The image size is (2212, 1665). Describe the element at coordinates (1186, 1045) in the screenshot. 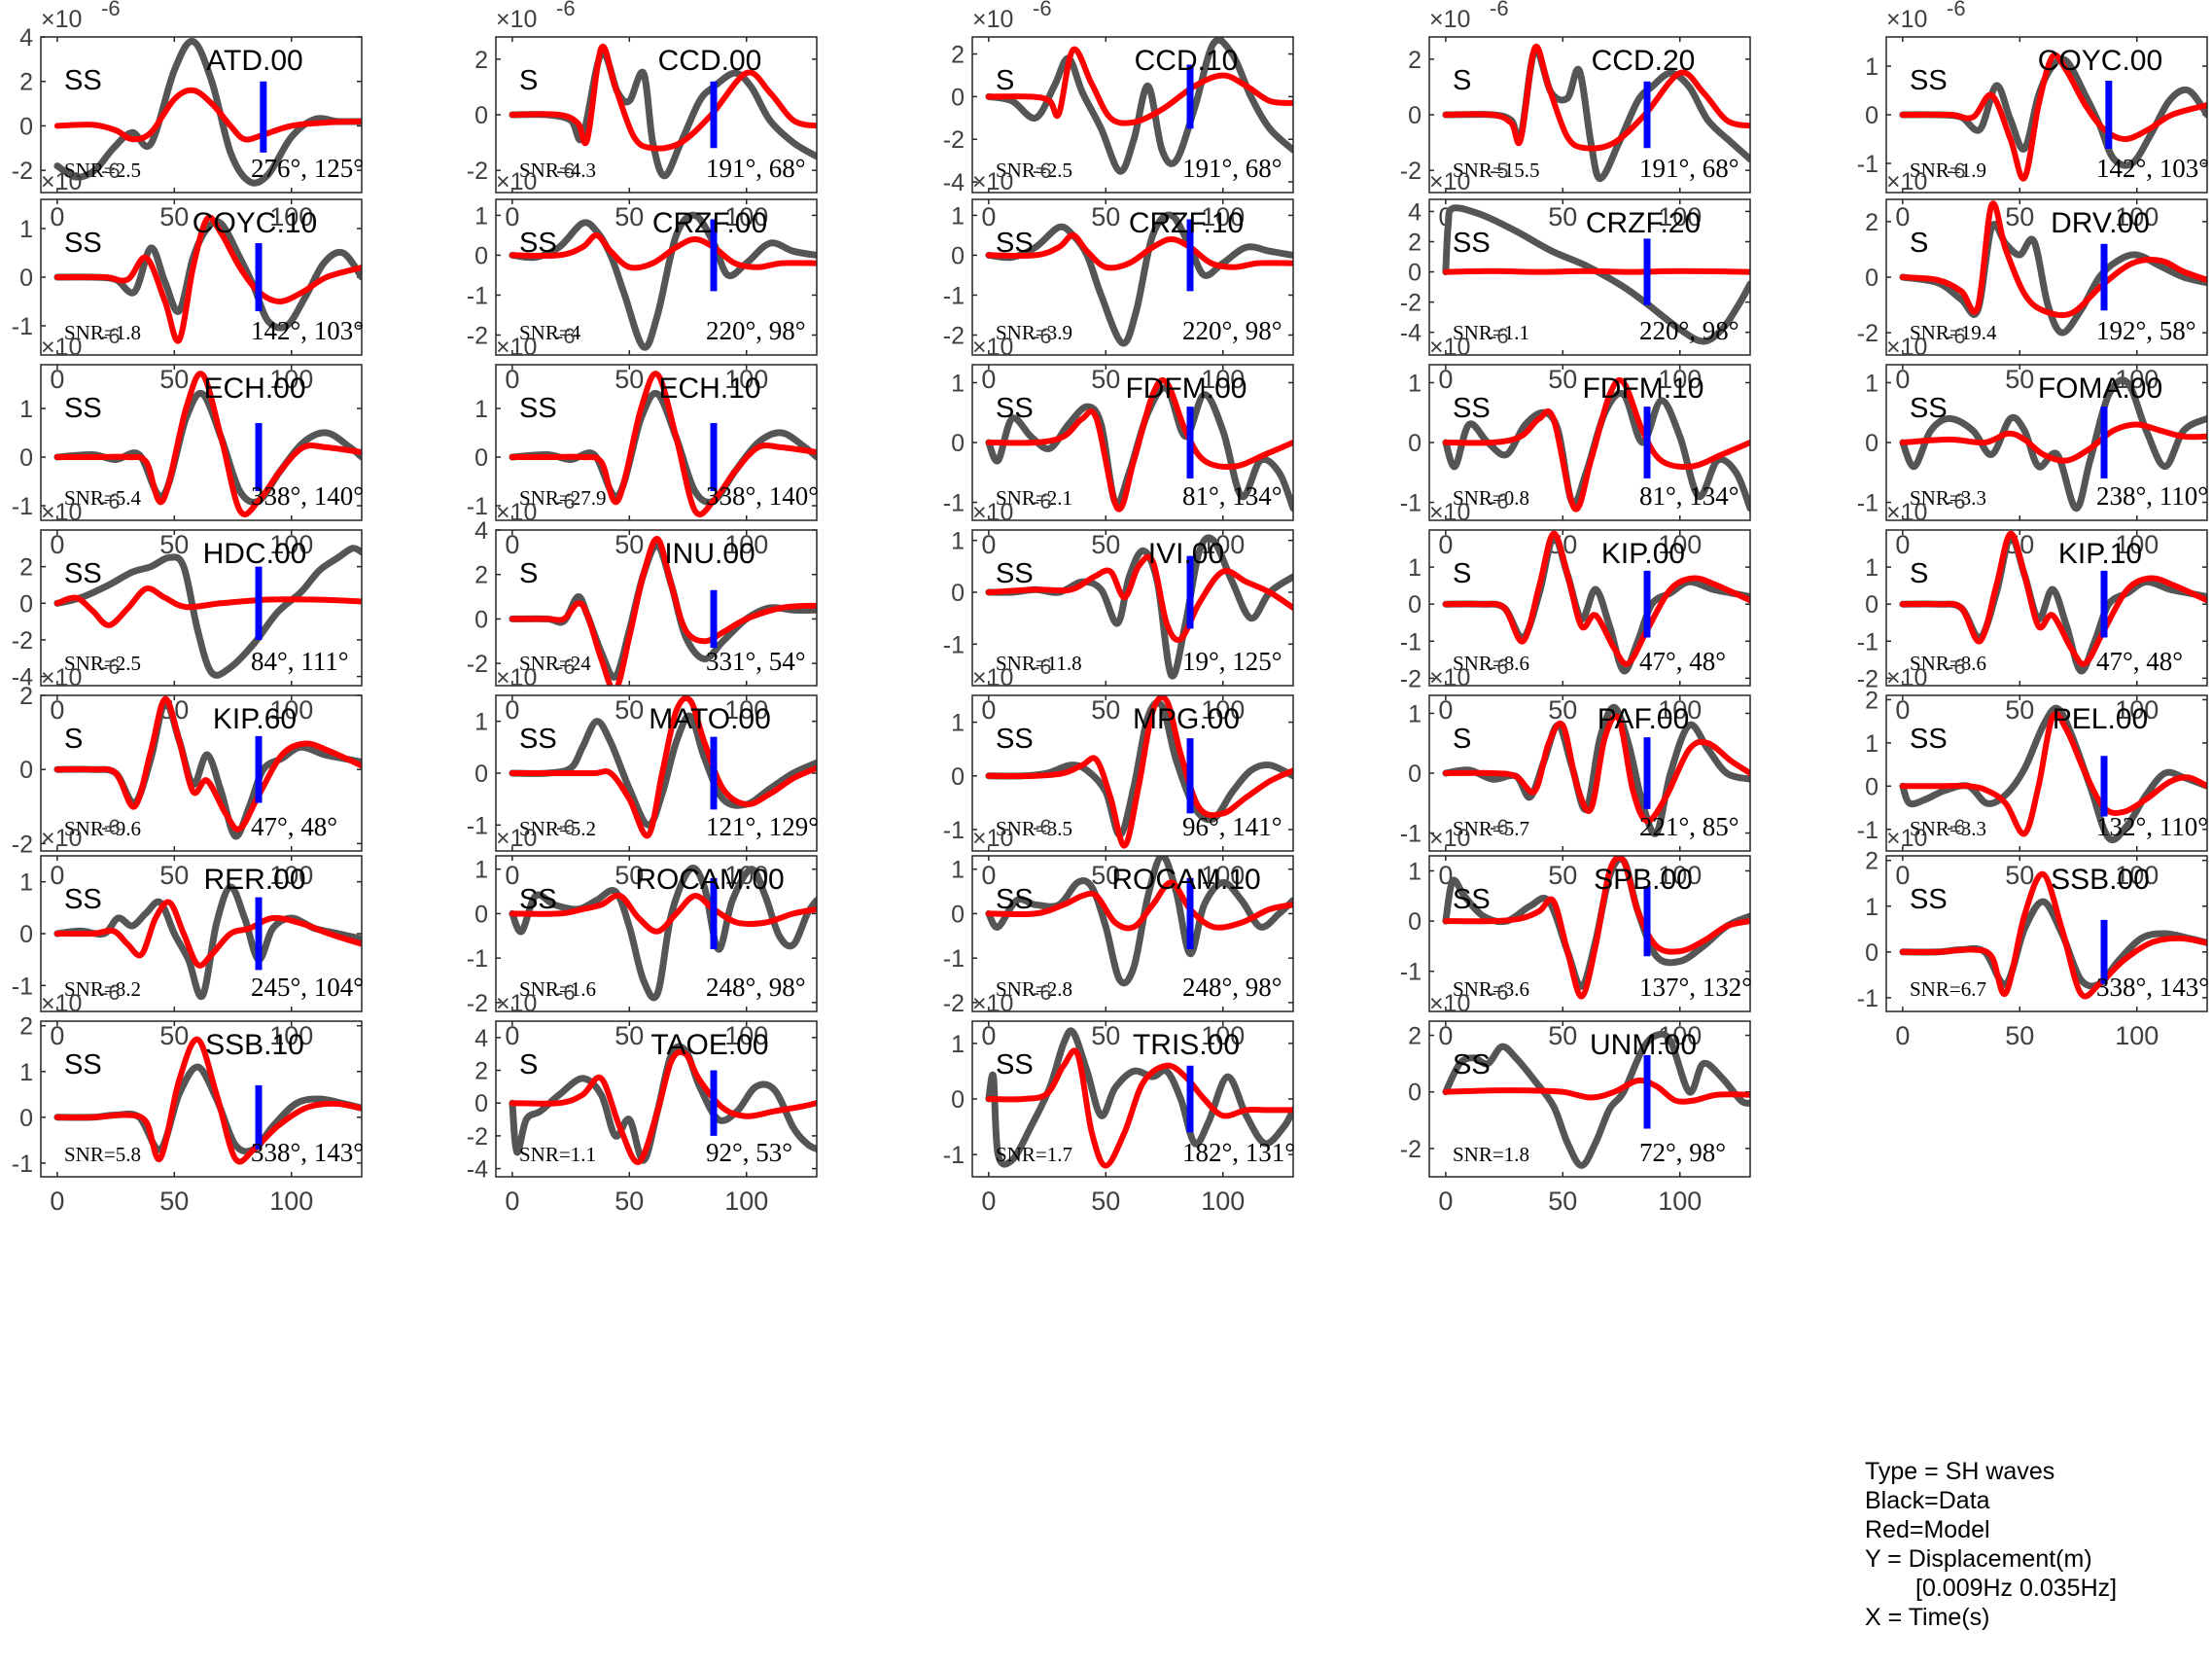

I see `station-label: TRIS.00` at that location.